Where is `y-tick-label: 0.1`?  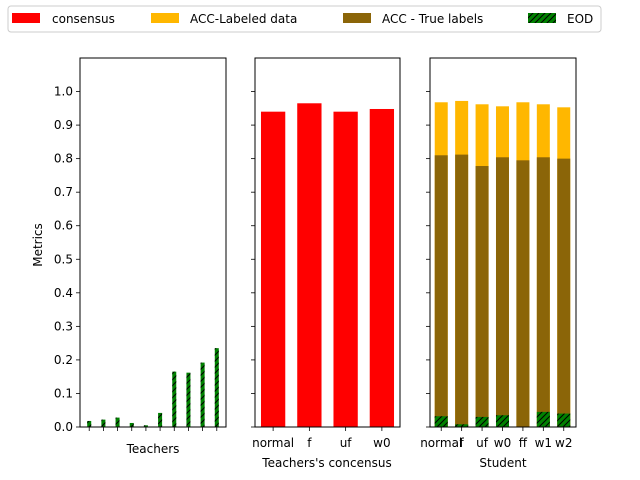
y-tick-label: 0.1 is located at coordinates (63, 393).